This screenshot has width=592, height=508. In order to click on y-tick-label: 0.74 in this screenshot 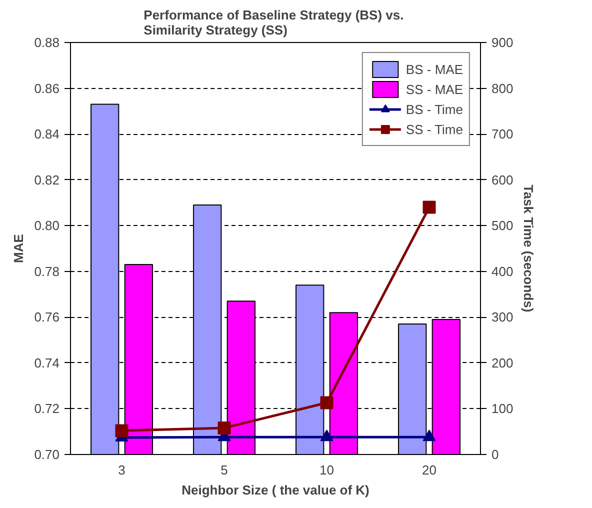, I will do `click(47, 362)`.